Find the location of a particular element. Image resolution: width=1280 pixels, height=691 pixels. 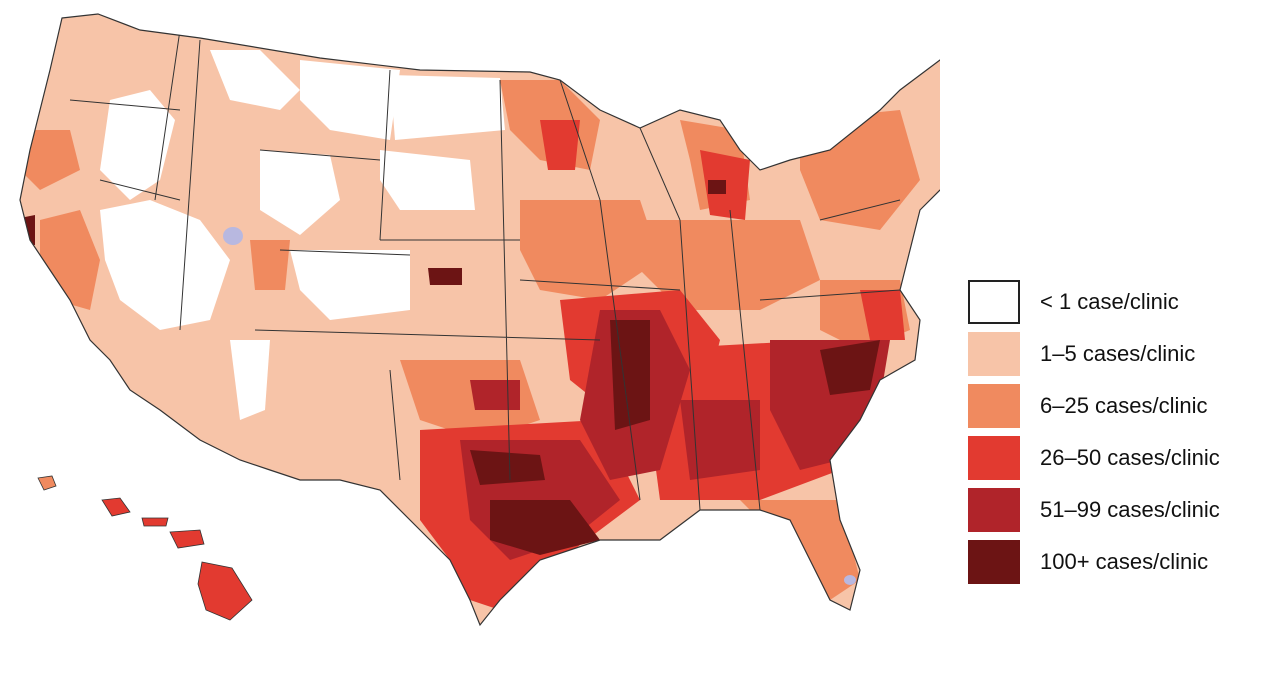

region-sd-white is located at coordinates (427, 180).